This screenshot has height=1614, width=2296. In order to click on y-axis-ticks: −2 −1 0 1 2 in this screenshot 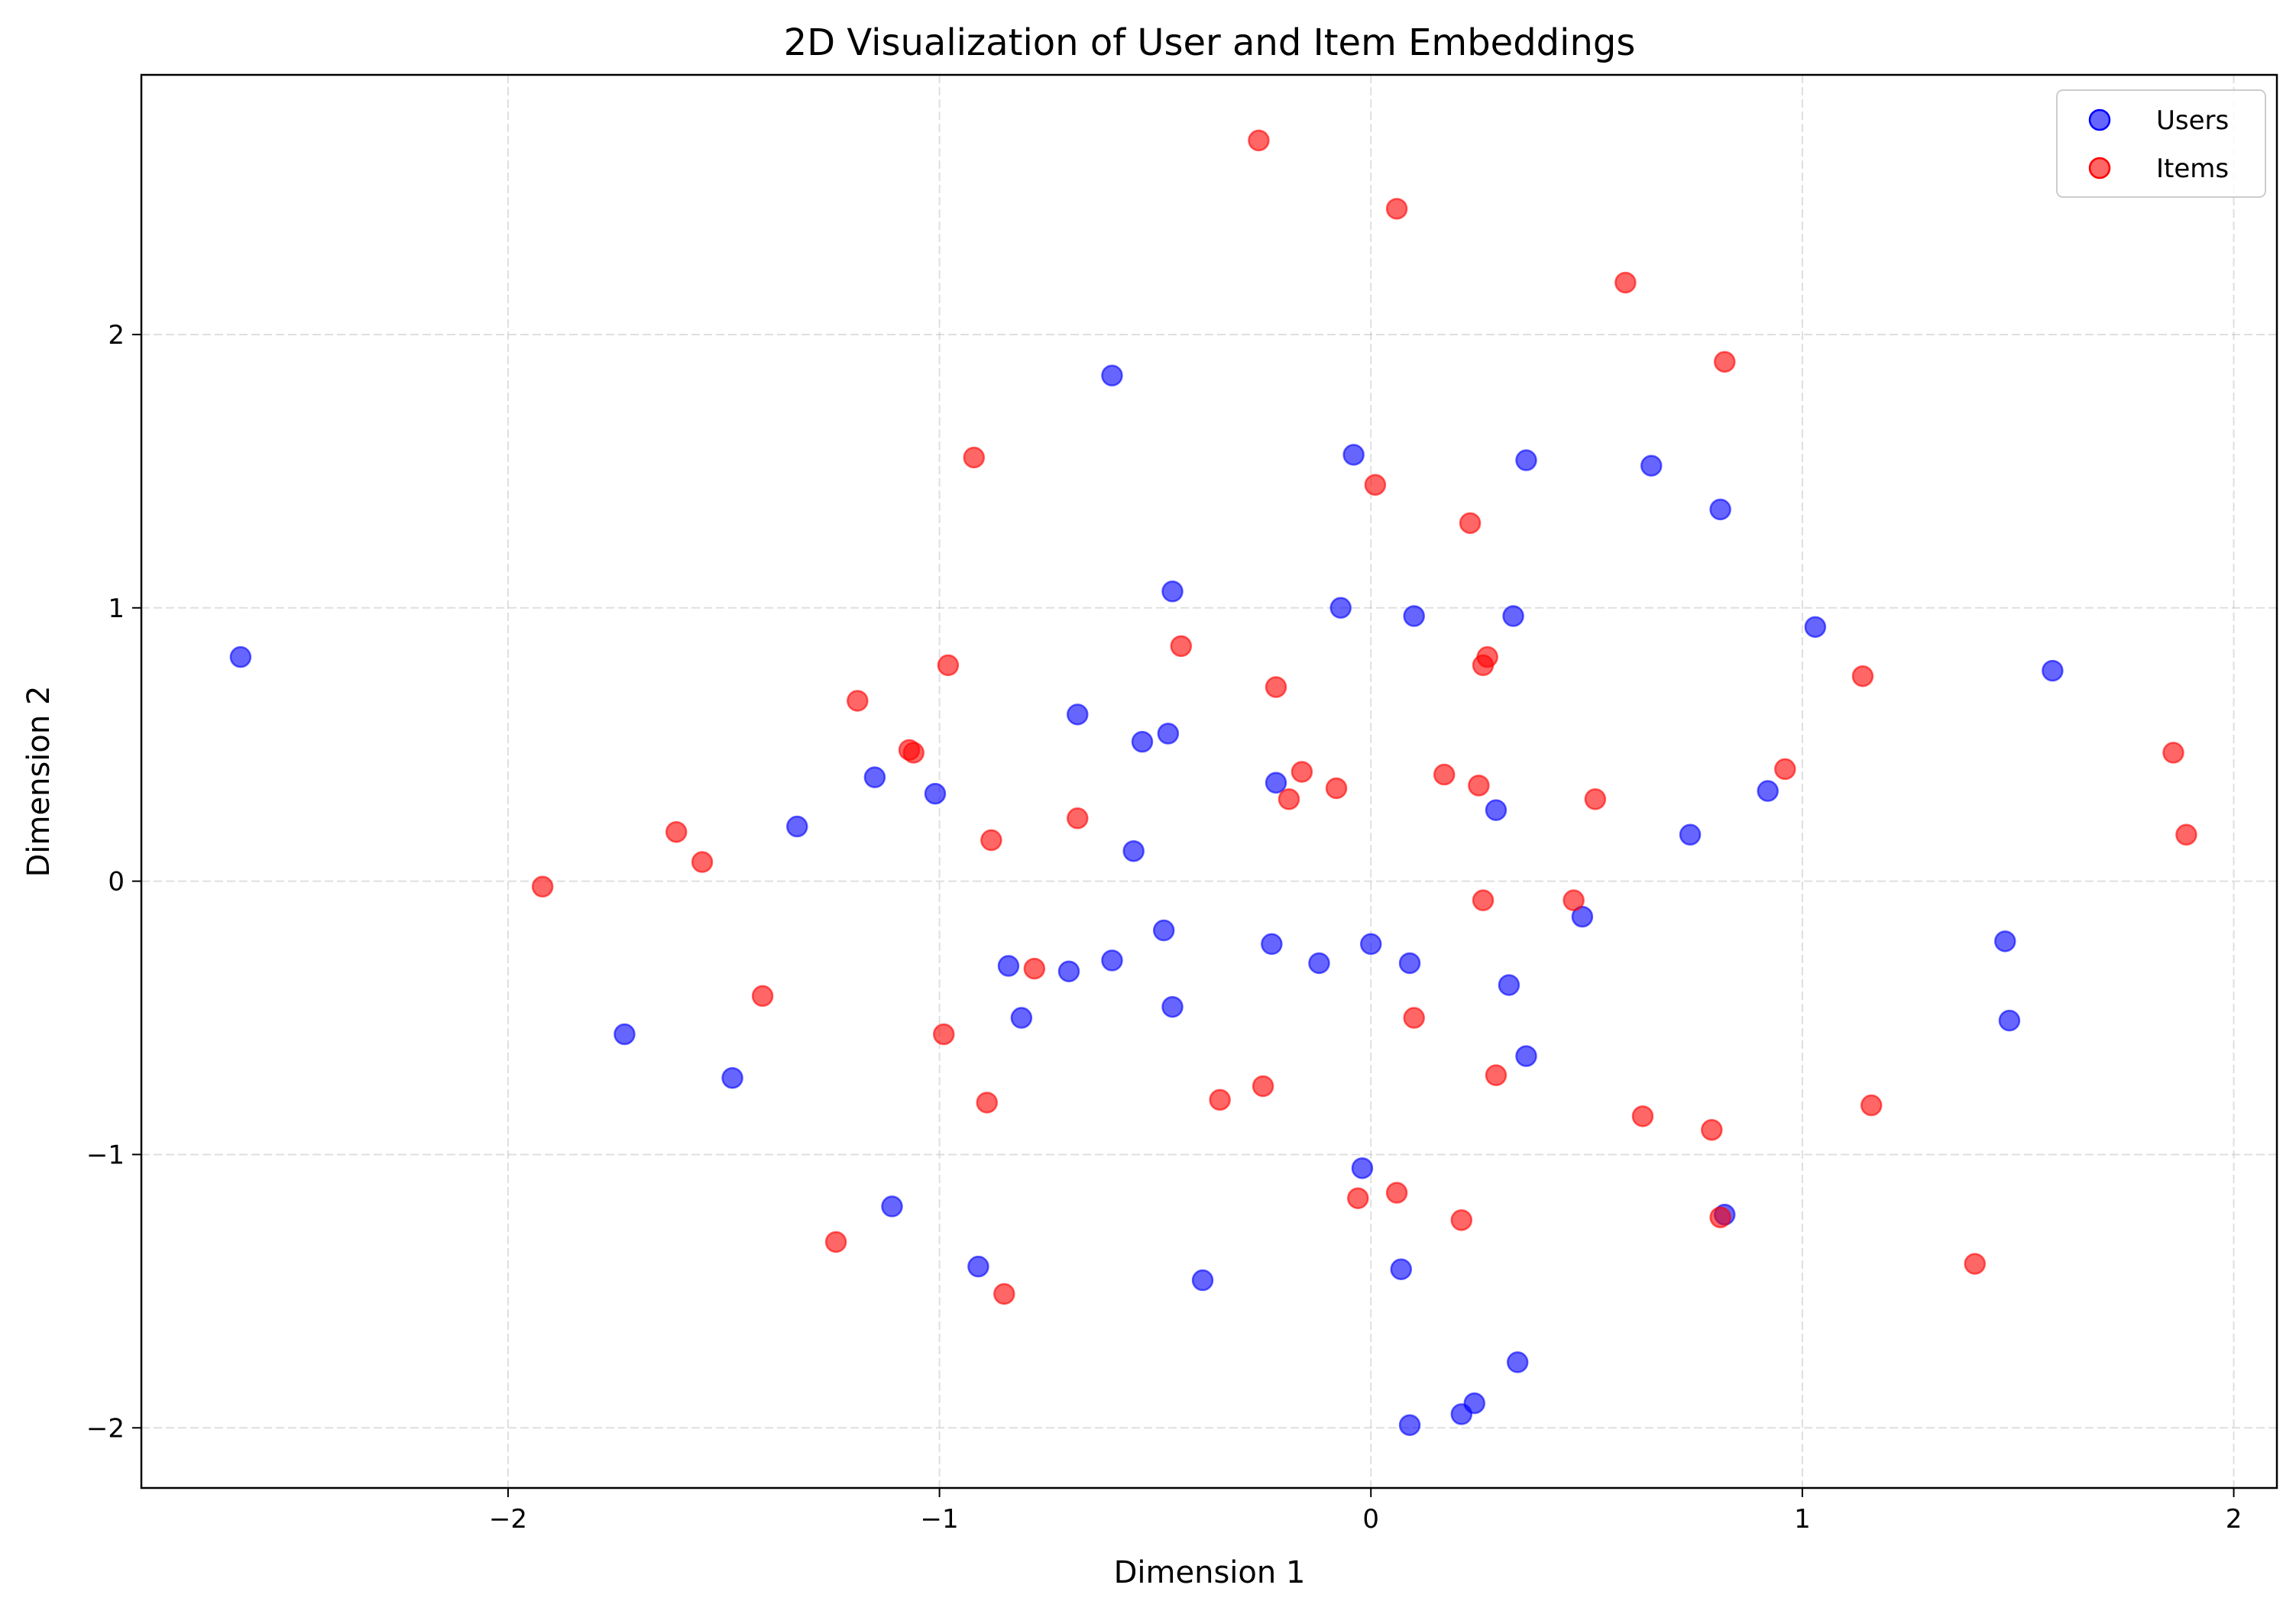, I will do `click(113, 882)`.